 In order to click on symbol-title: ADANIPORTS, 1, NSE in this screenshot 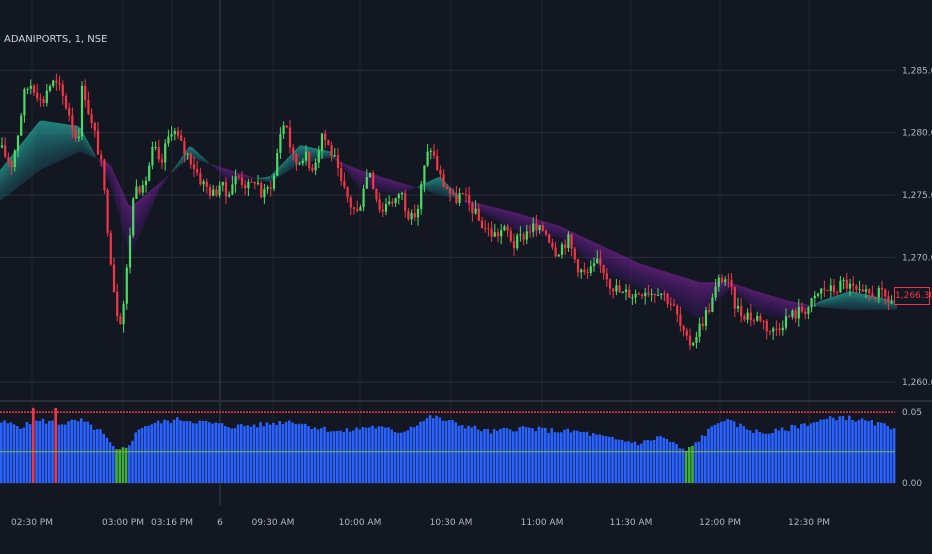, I will do `click(56, 39)`.